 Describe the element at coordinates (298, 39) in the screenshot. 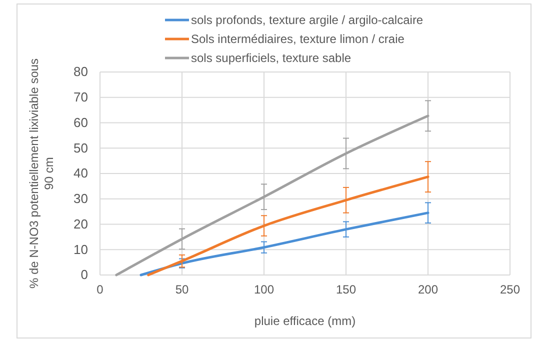

I see `legend-label: Sols intermédiaires, texture limon / craie` at that location.